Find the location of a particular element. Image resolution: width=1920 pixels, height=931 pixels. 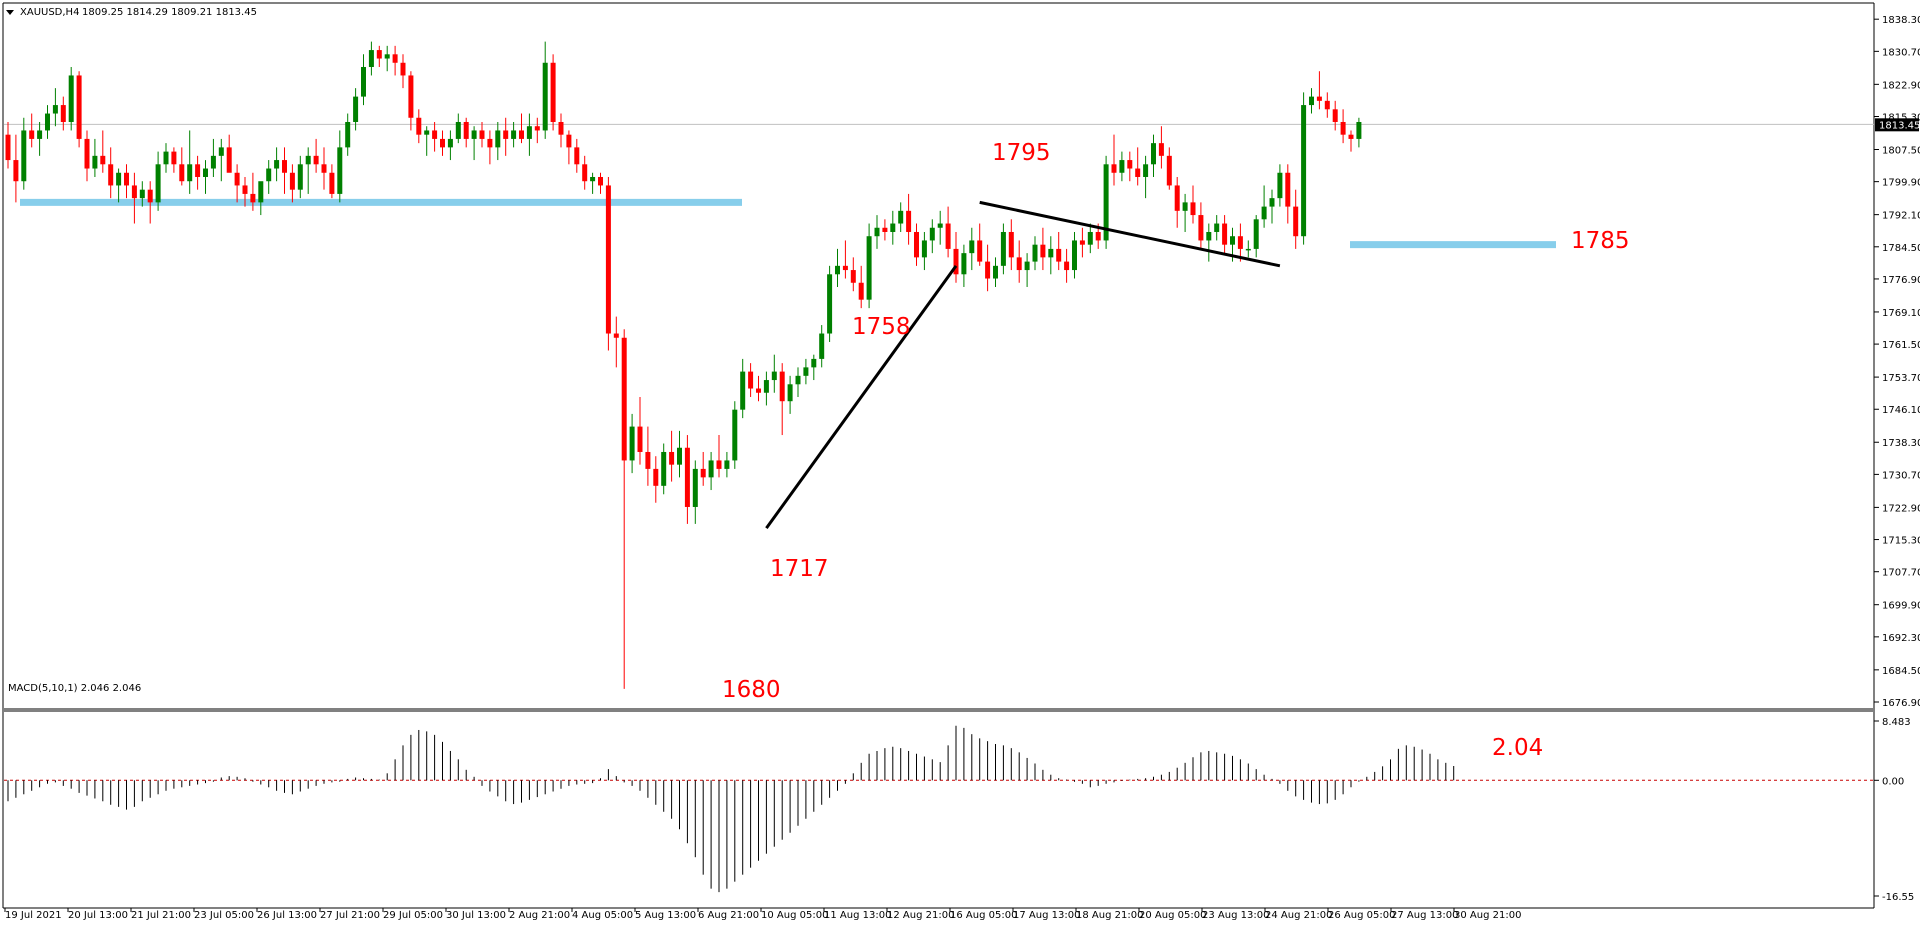

price-tick-label: 1799.90 is located at coordinates (1901, 183).